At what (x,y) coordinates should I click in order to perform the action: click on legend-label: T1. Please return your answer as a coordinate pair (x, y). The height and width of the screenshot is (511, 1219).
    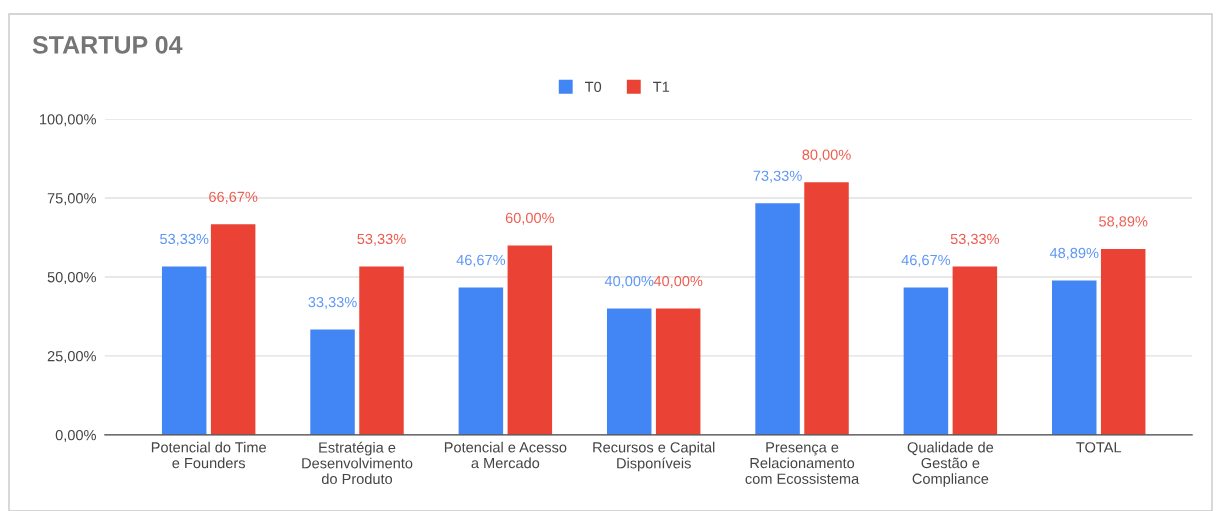
    Looking at the image, I should click on (661, 86).